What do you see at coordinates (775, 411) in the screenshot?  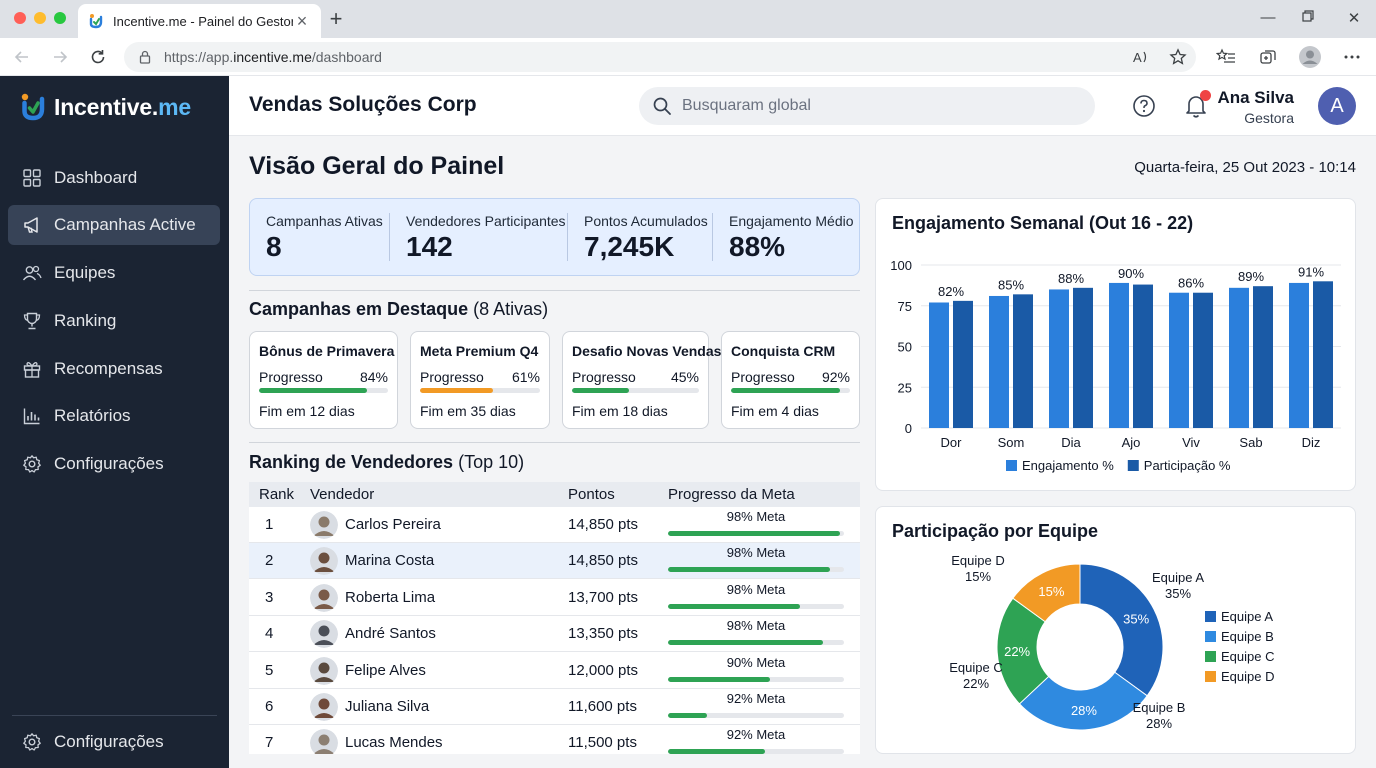 I see `campaign-deadline: Fim em 4 dias` at bounding box center [775, 411].